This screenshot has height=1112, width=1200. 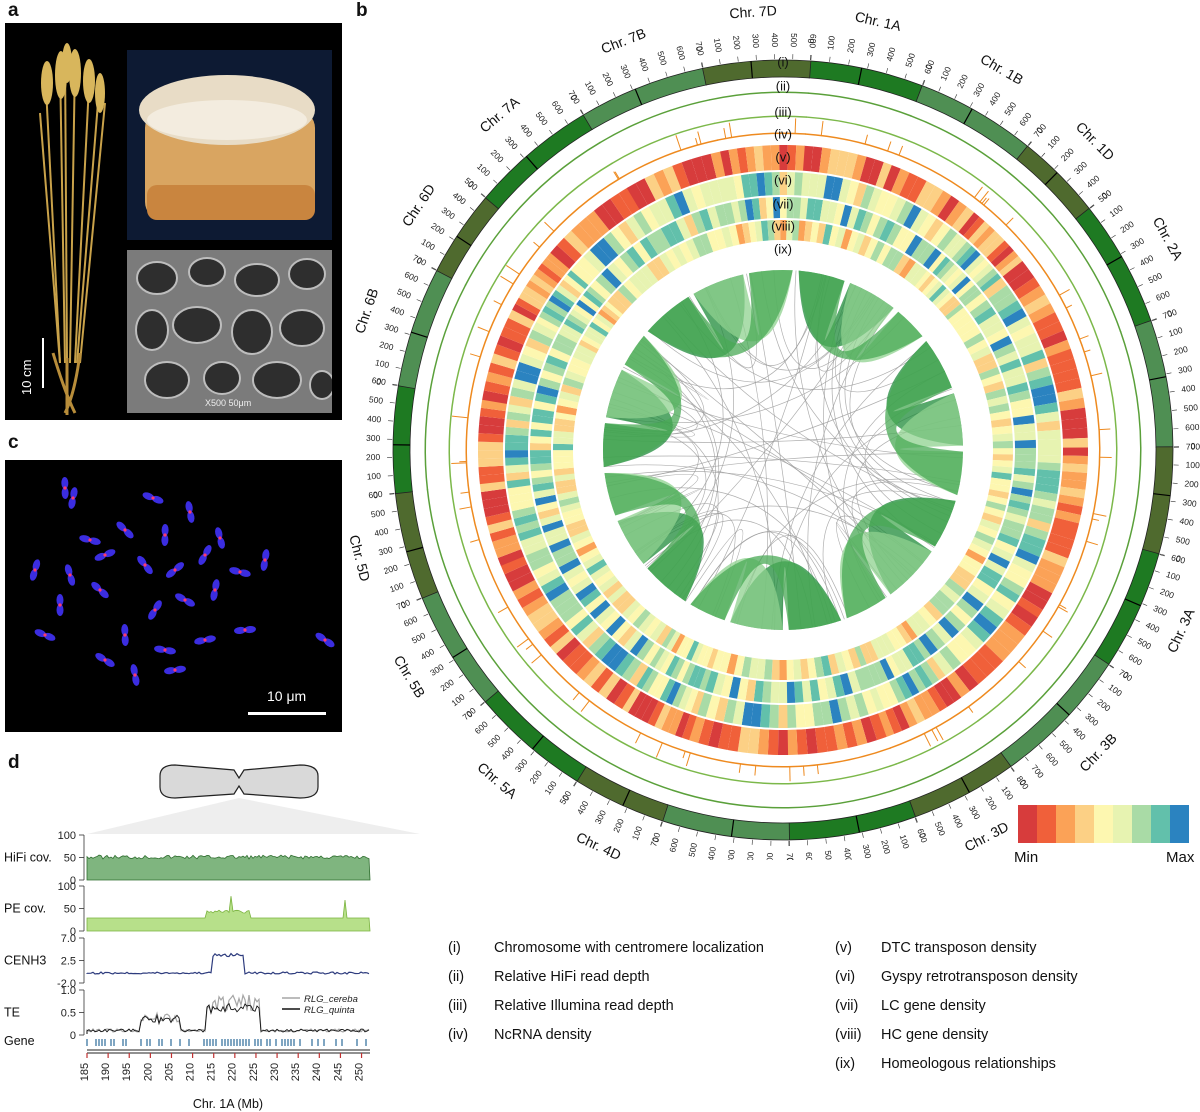 I want to click on axis-tick-label: 700, so click(x=1169, y=314).